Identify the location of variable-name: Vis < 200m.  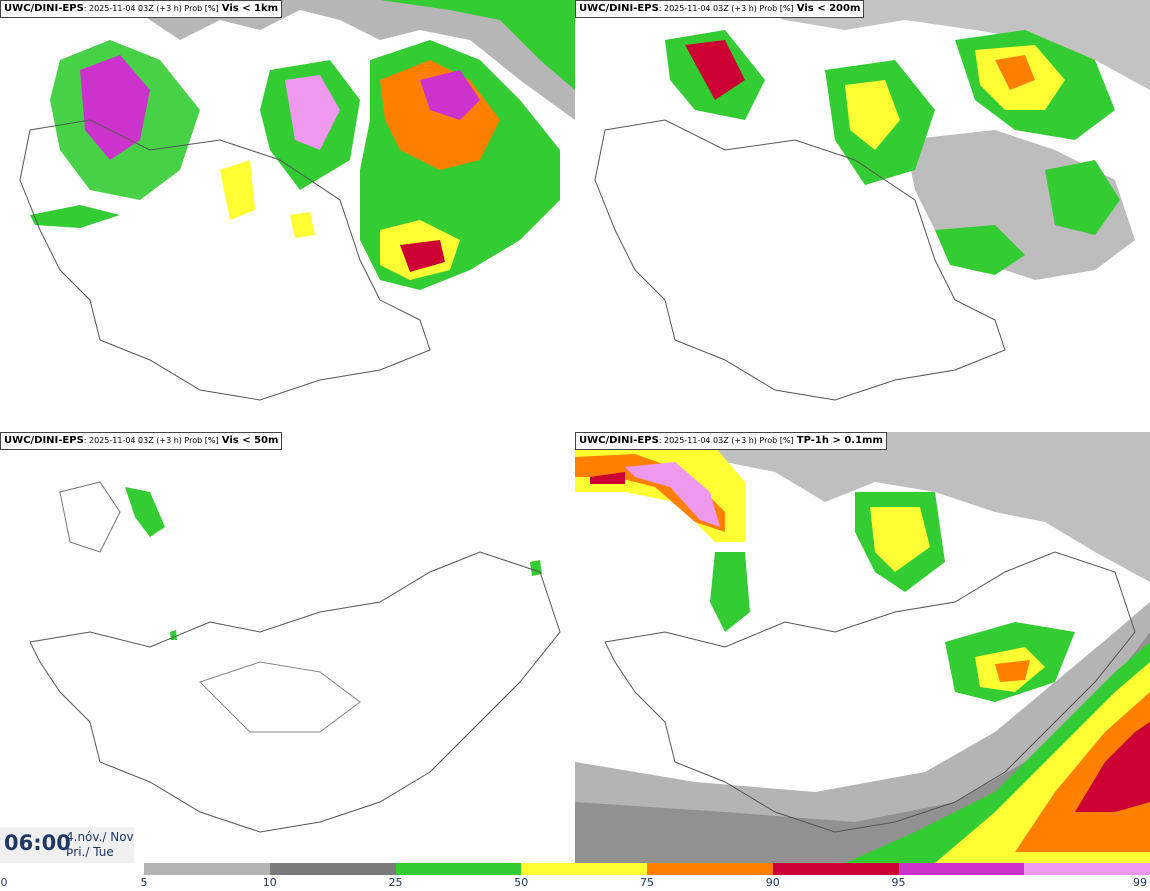
(828, 8).